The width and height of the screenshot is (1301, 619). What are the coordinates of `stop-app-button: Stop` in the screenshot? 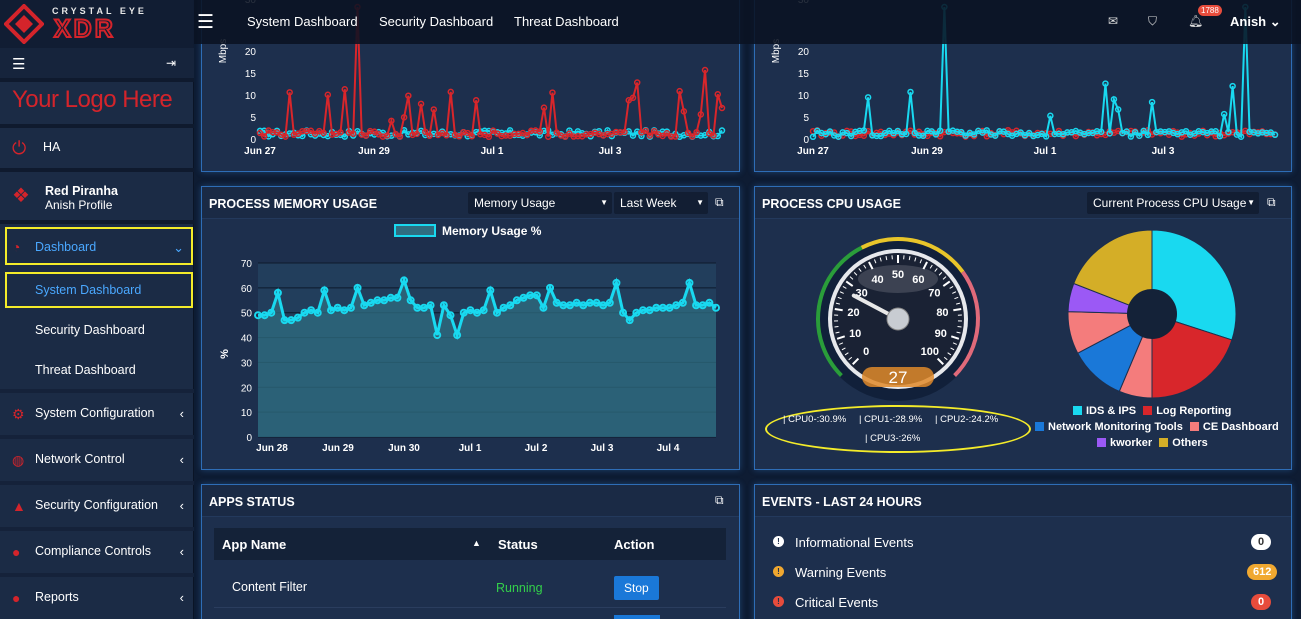 It's located at (636, 588).